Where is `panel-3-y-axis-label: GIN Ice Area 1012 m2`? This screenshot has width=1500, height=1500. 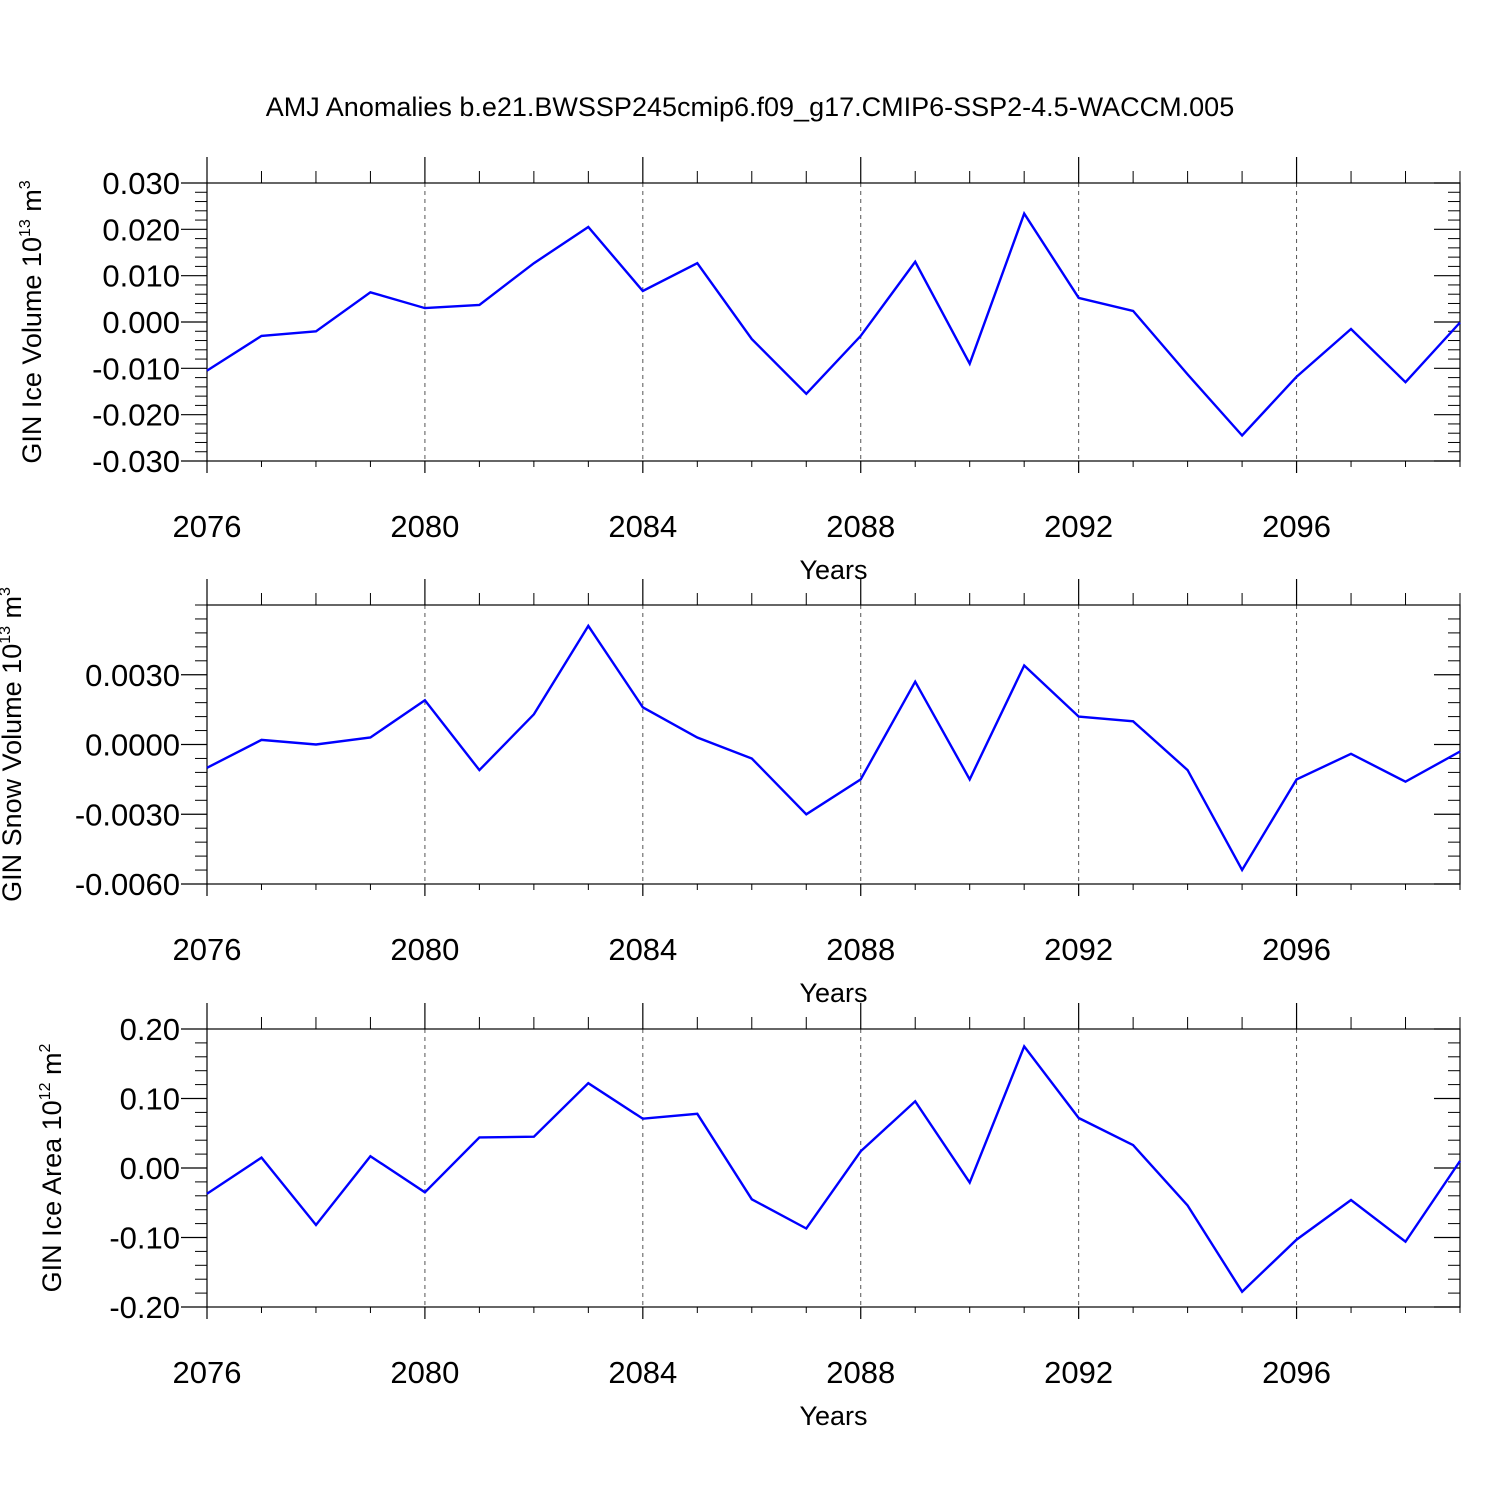
panel-3-y-axis-label: GIN Ice Area 1012 m2 is located at coordinates (52, 1168).